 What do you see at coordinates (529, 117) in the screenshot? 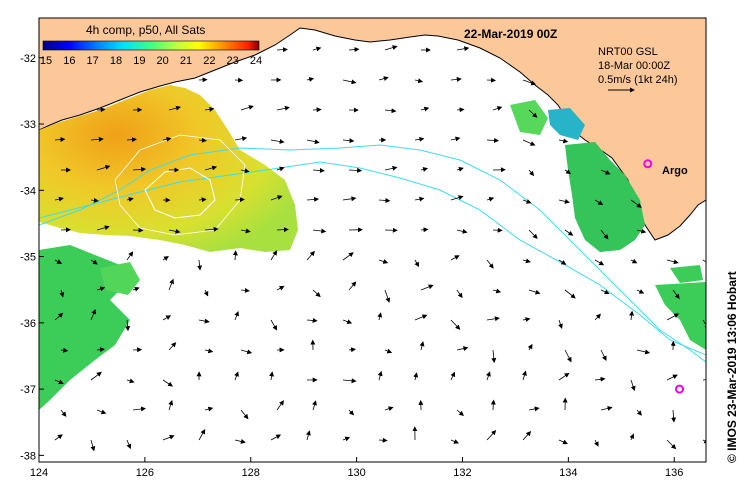
I see `sst-patch-northeast` at bounding box center [529, 117].